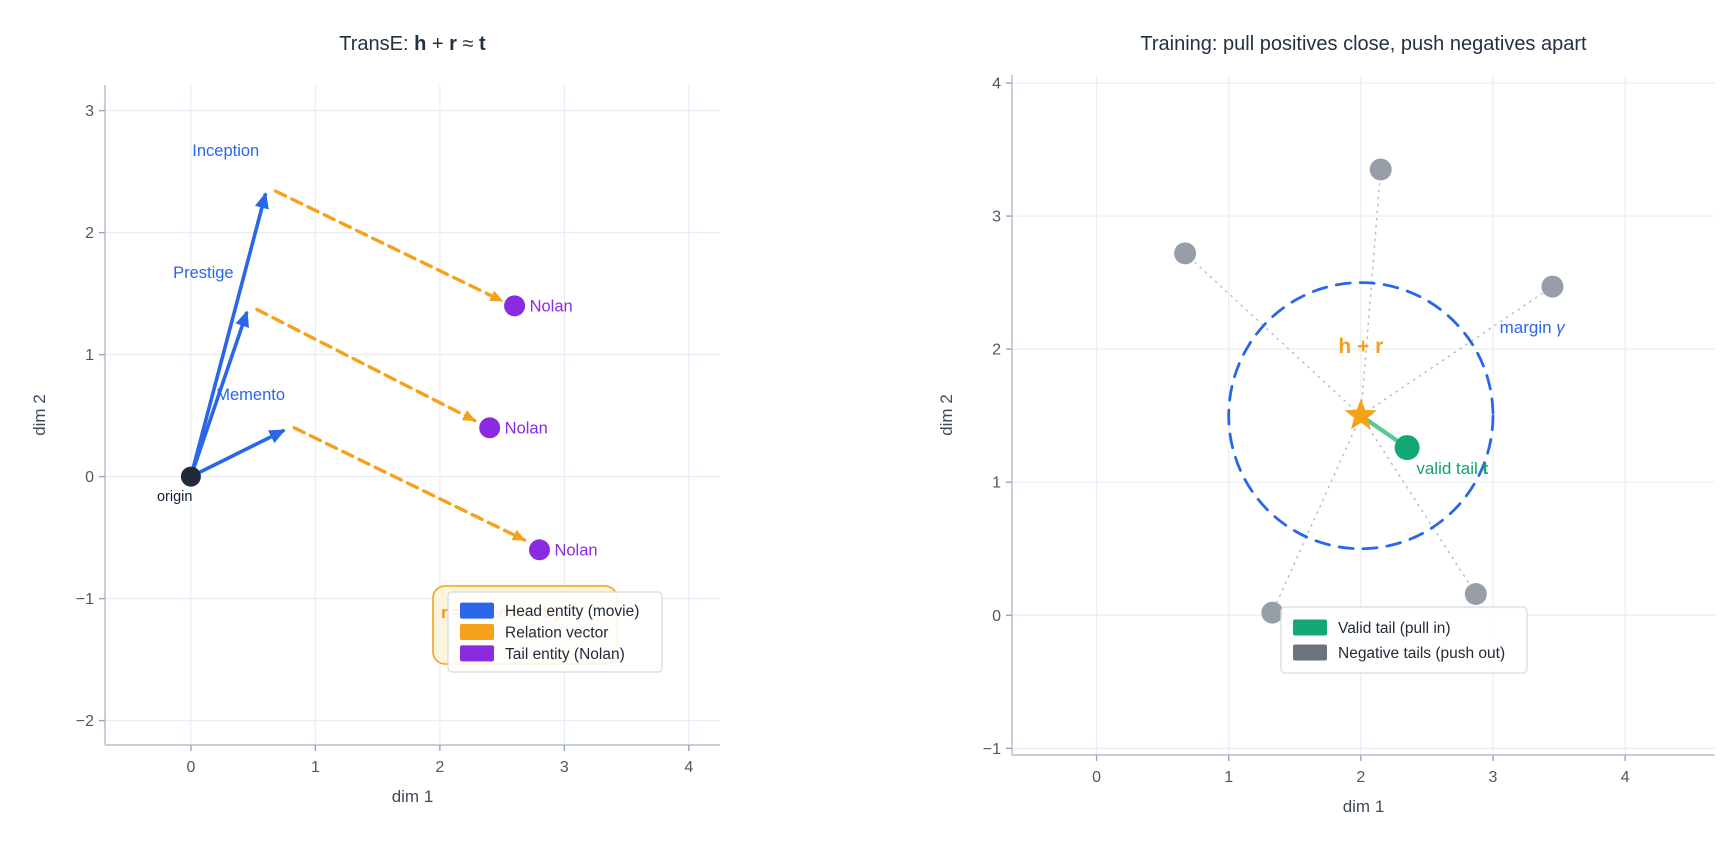  Describe the element at coordinates (250, 395) in the screenshot. I see `movie-label-memento: Memento` at that location.